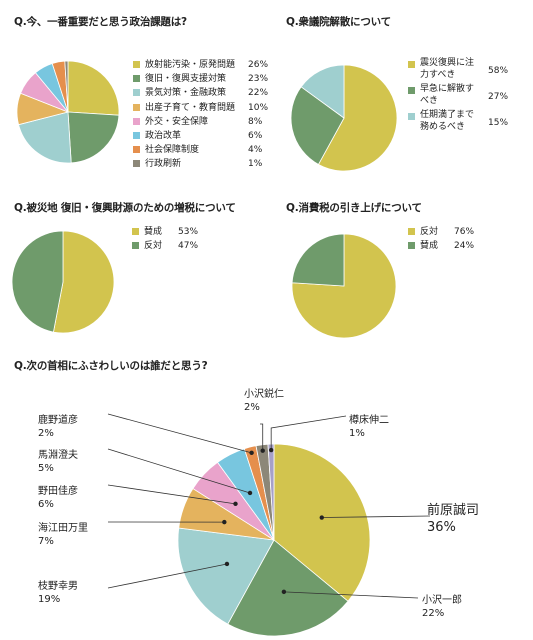 This screenshot has height=640, width=533. What do you see at coordinates (441, 527) in the screenshot?
I see `callout-value: 36%` at bounding box center [441, 527].